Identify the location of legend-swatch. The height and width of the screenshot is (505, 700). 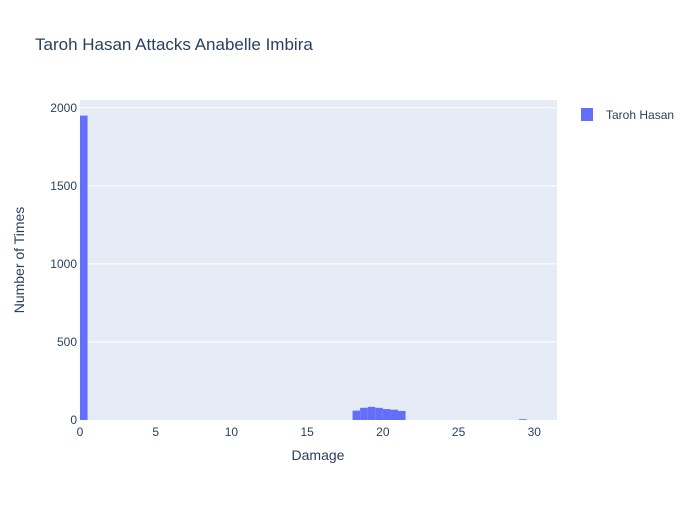
(587, 114).